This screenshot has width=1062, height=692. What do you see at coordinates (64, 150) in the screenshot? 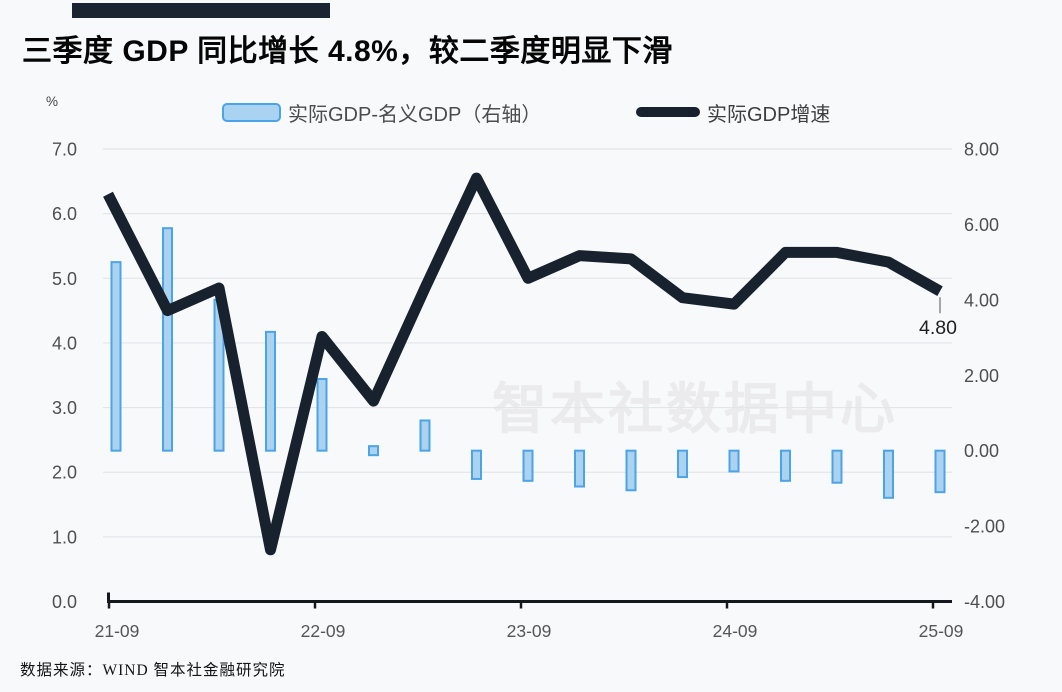
I see `left-axis-tick-label: 7.0` at bounding box center [64, 150].